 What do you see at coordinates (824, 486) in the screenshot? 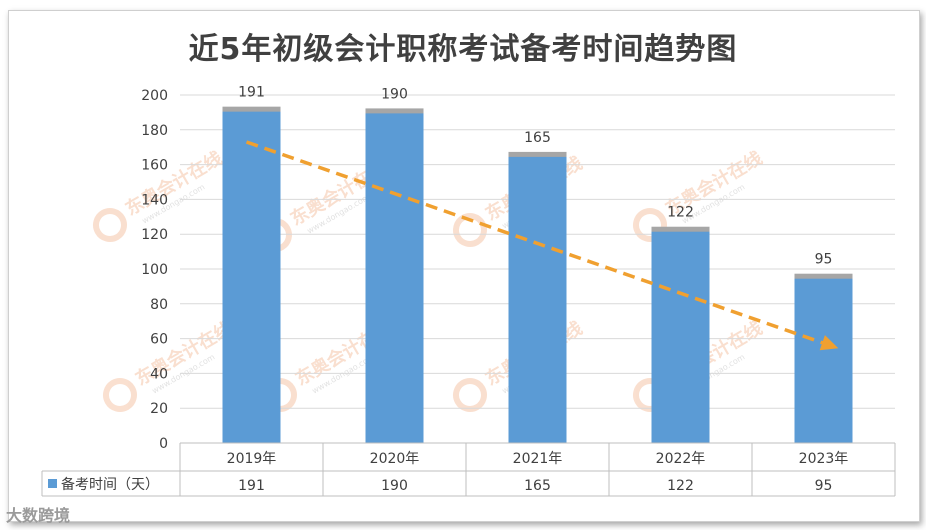
I see `table-value: 95` at bounding box center [824, 486].